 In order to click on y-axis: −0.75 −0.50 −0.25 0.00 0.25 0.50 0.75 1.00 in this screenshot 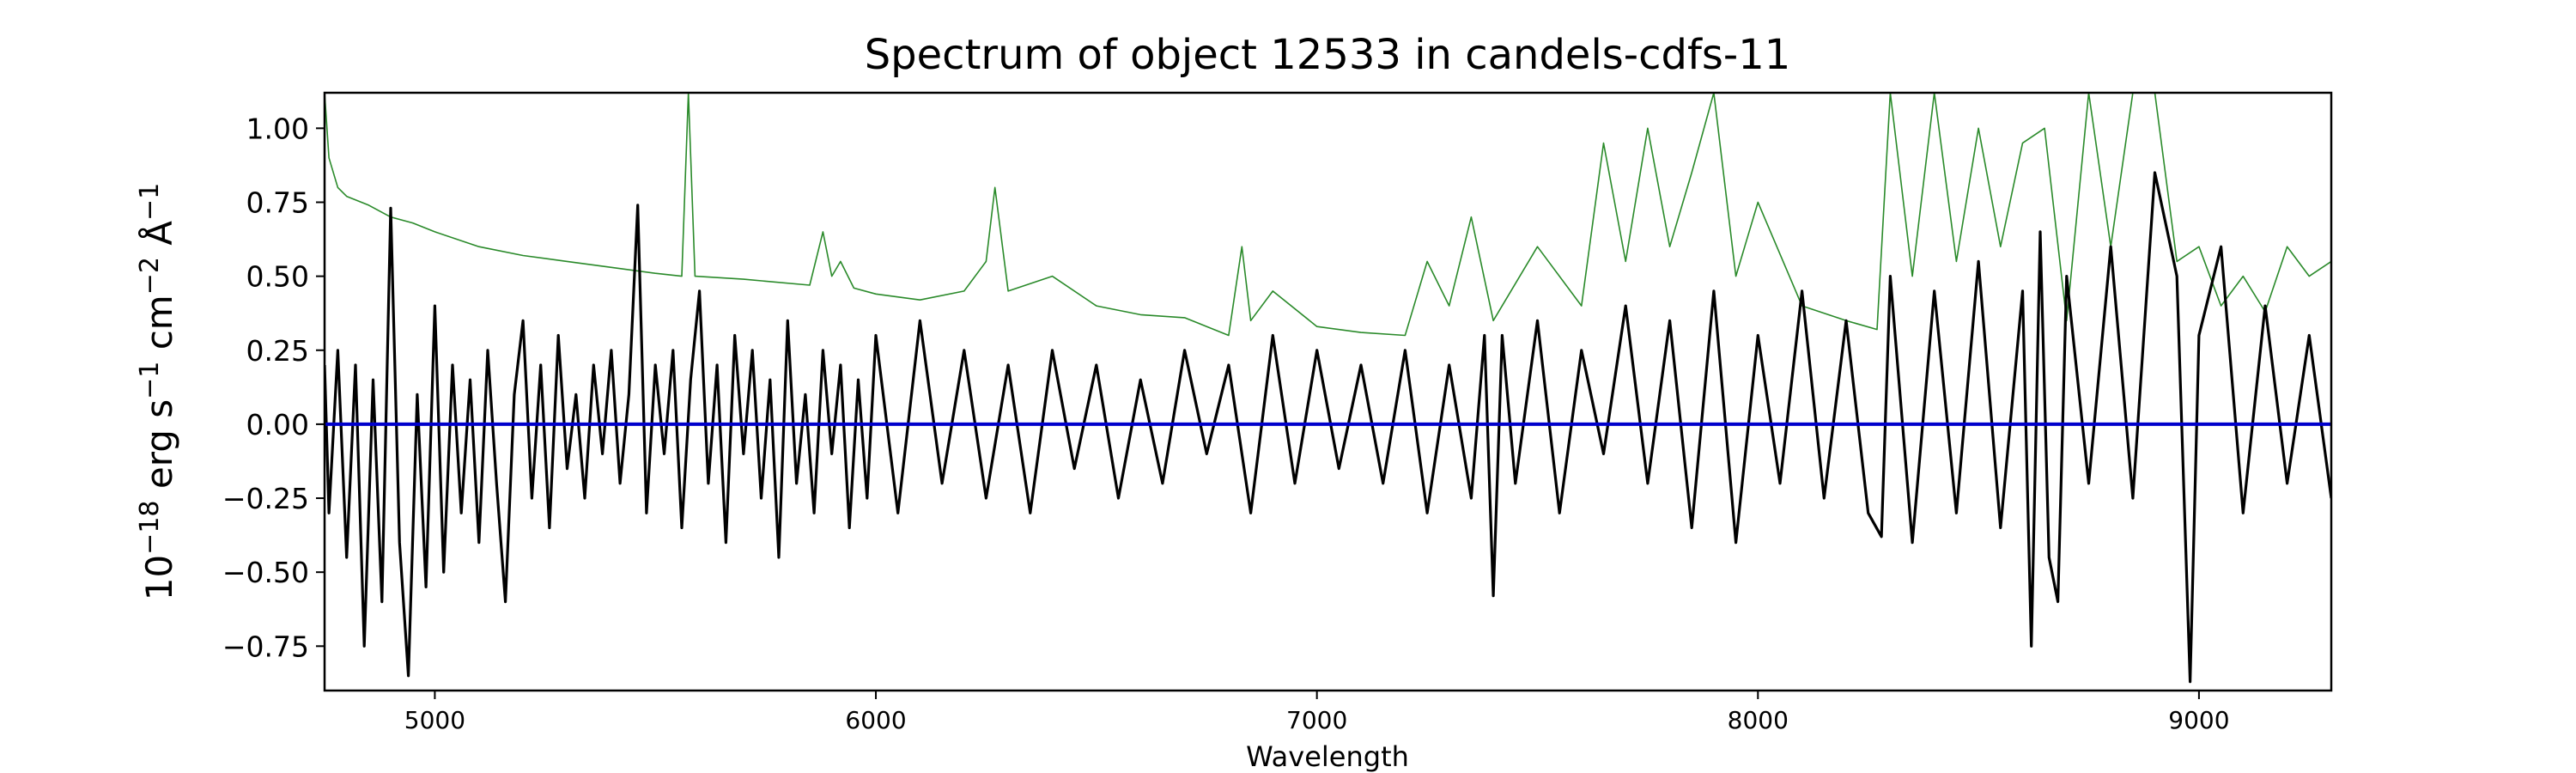, I will do `click(273, 387)`.